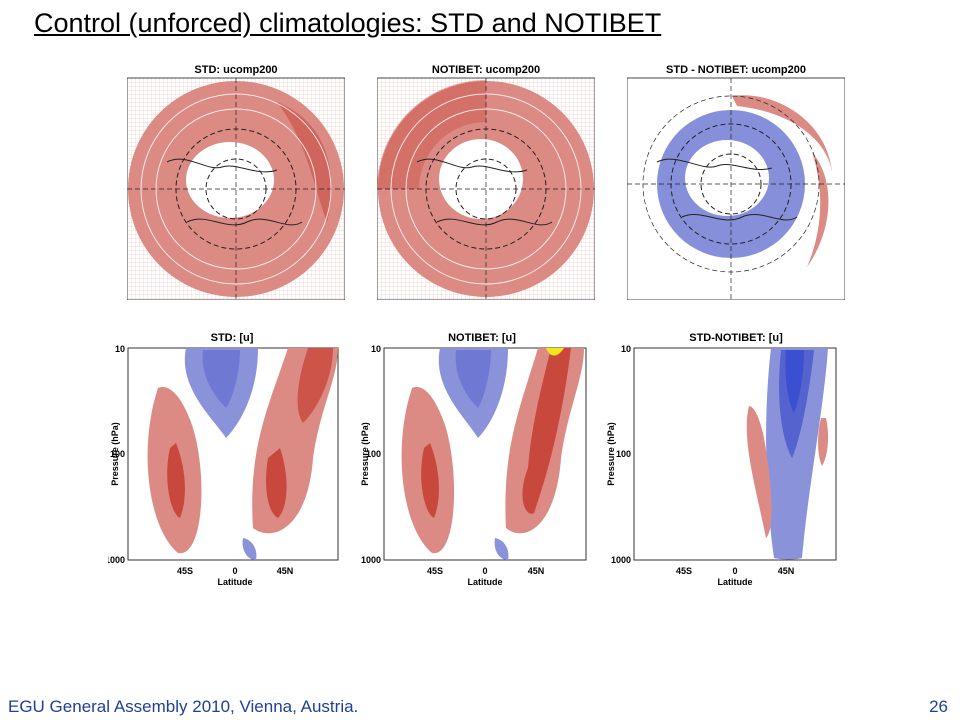  What do you see at coordinates (782, 133) in the screenshot?
I see `positive-region` at bounding box center [782, 133].